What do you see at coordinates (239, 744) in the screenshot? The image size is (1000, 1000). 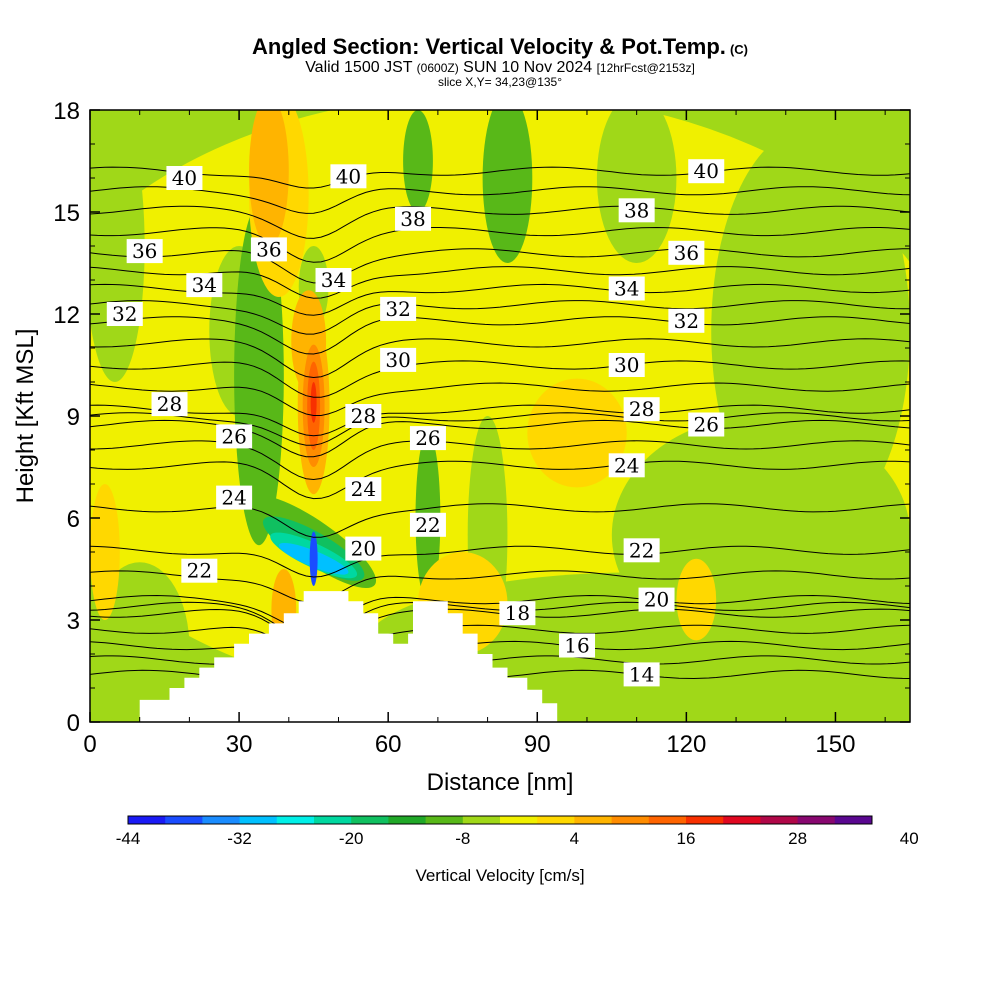 I see `x-tick-label: 30` at bounding box center [239, 744].